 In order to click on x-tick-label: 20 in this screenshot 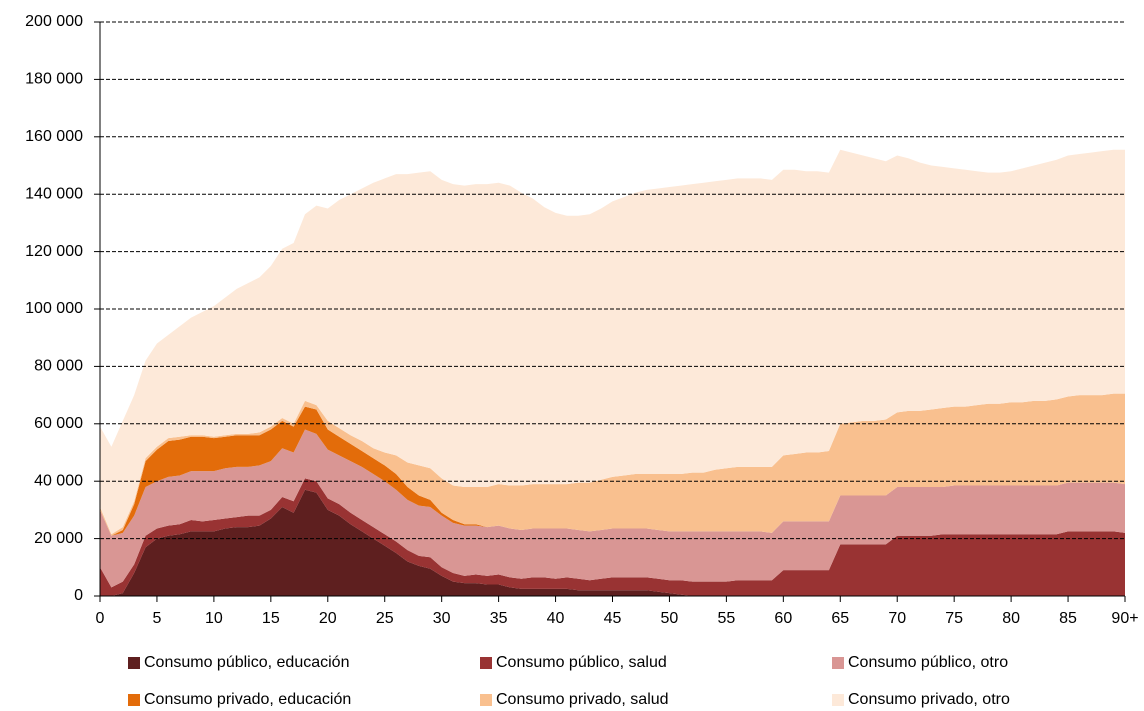, I will do `click(328, 618)`.